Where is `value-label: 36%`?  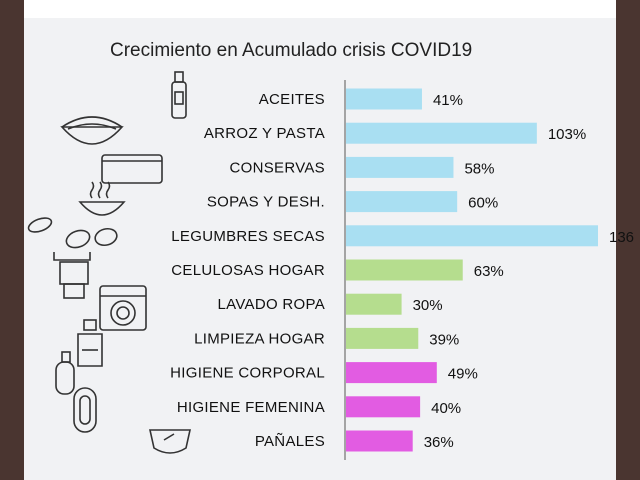 value-label: 36% is located at coordinates (439, 442).